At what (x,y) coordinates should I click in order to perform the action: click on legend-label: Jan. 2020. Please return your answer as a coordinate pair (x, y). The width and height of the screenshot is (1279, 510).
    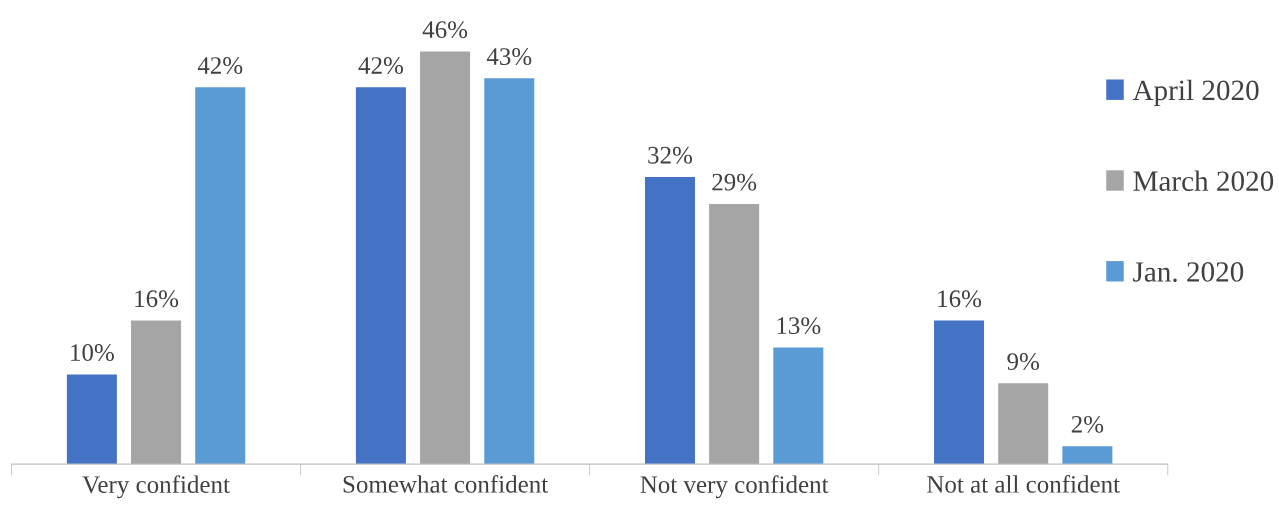
    Looking at the image, I should click on (1188, 272).